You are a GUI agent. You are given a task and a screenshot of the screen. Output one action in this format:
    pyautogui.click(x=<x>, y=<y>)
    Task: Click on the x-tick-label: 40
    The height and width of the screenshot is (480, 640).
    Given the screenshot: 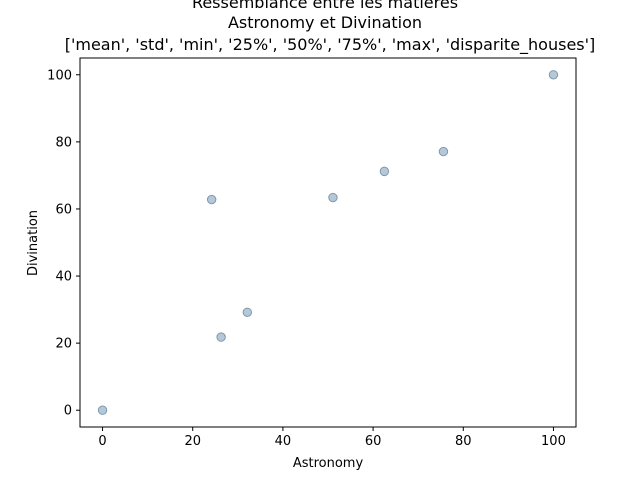 What is the action you would take?
    pyautogui.click(x=283, y=441)
    